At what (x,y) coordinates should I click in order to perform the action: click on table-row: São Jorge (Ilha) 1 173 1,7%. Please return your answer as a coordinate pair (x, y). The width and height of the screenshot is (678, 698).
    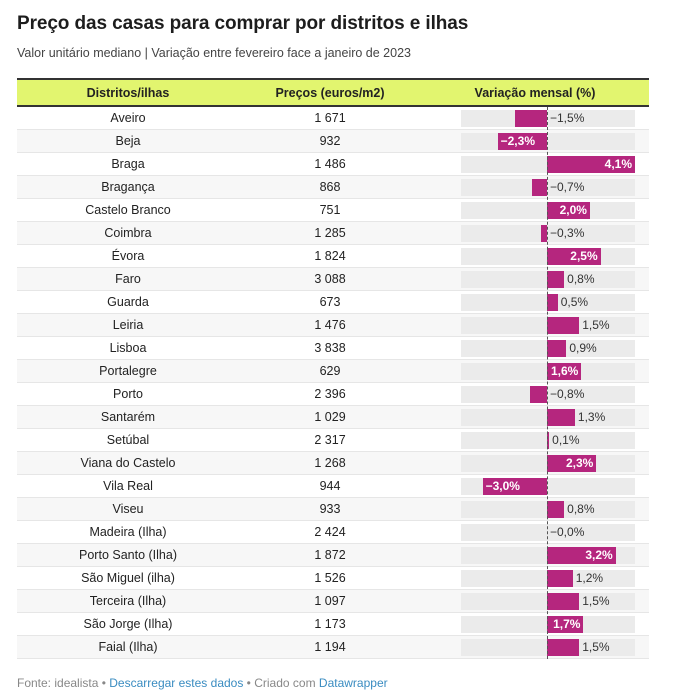
    Looking at the image, I should click on (333, 624).